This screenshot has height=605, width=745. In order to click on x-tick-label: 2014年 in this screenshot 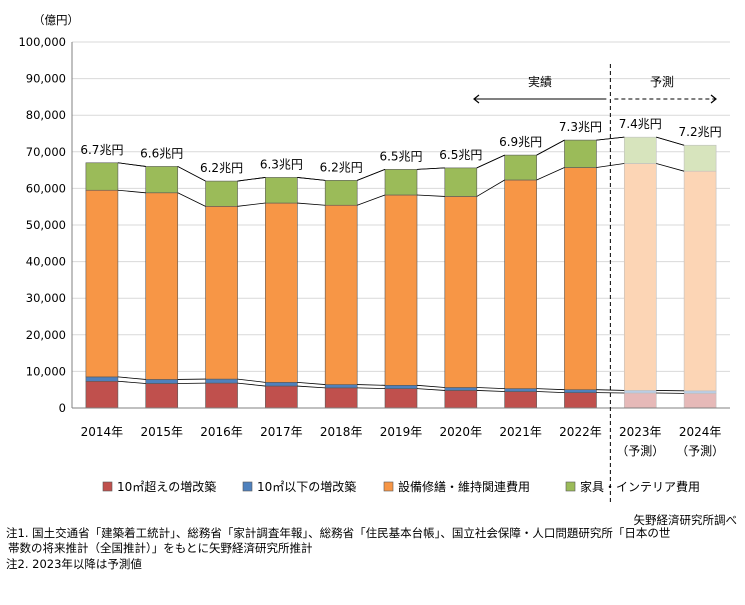, I will do `click(102, 432)`.